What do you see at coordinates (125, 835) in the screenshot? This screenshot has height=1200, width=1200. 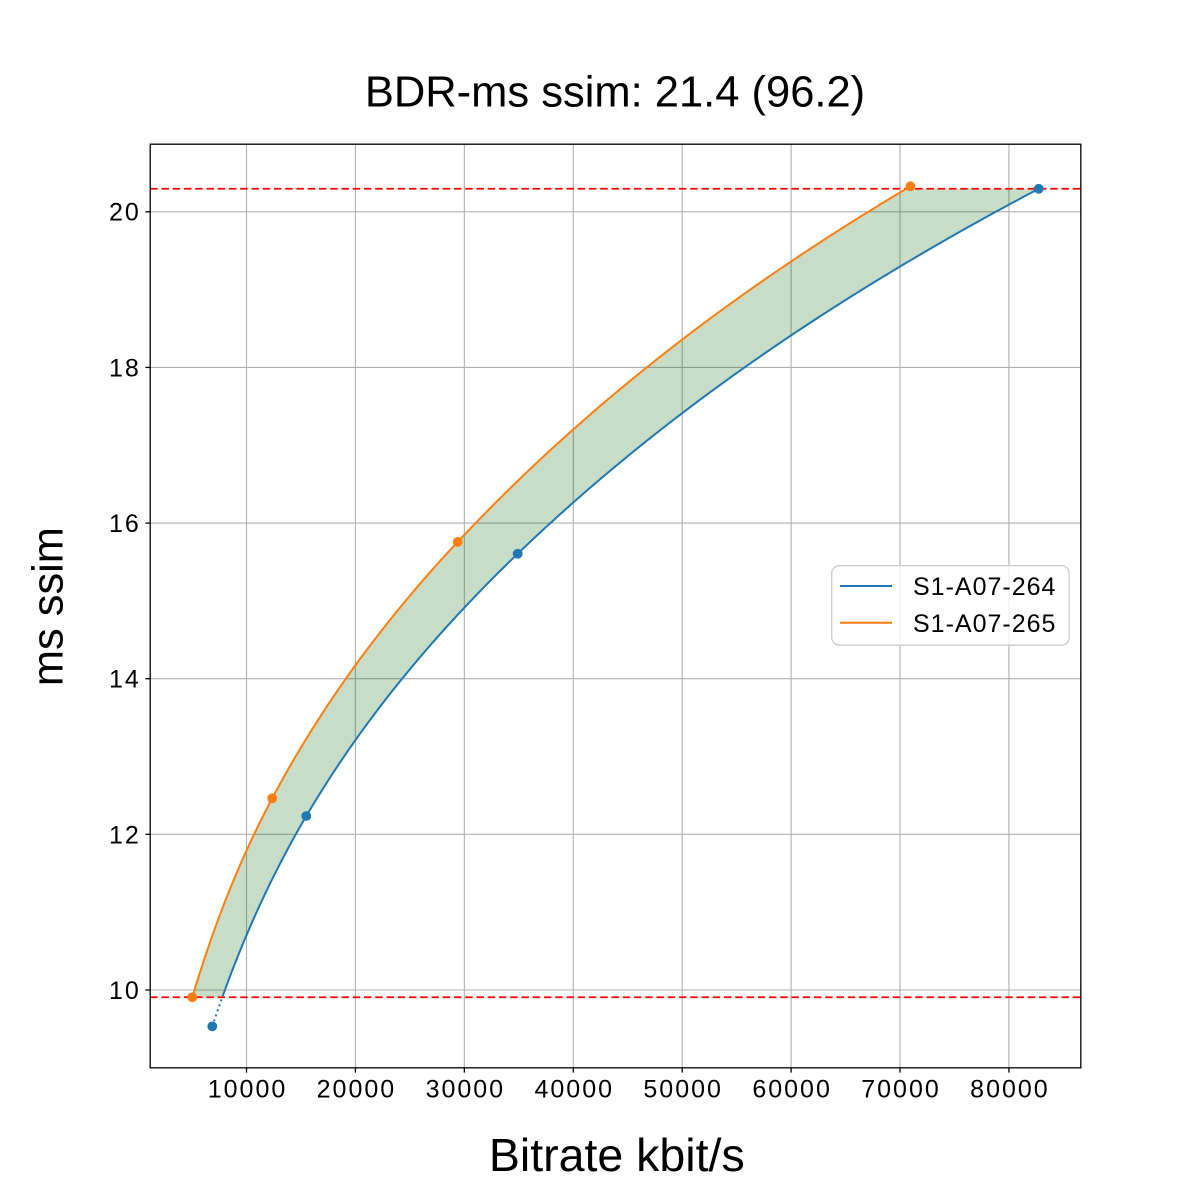 I see `svg-text: 12` at bounding box center [125, 835].